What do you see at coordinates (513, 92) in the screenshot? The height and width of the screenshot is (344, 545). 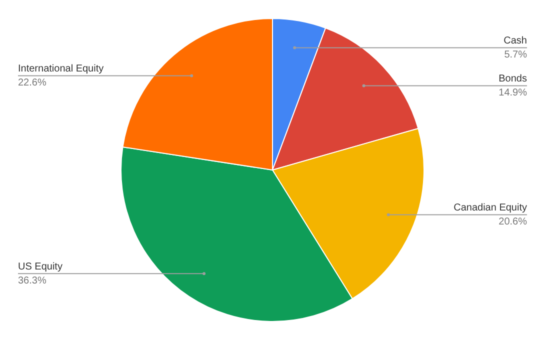 I see `data-label: 14.9%` at bounding box center [513, 92].